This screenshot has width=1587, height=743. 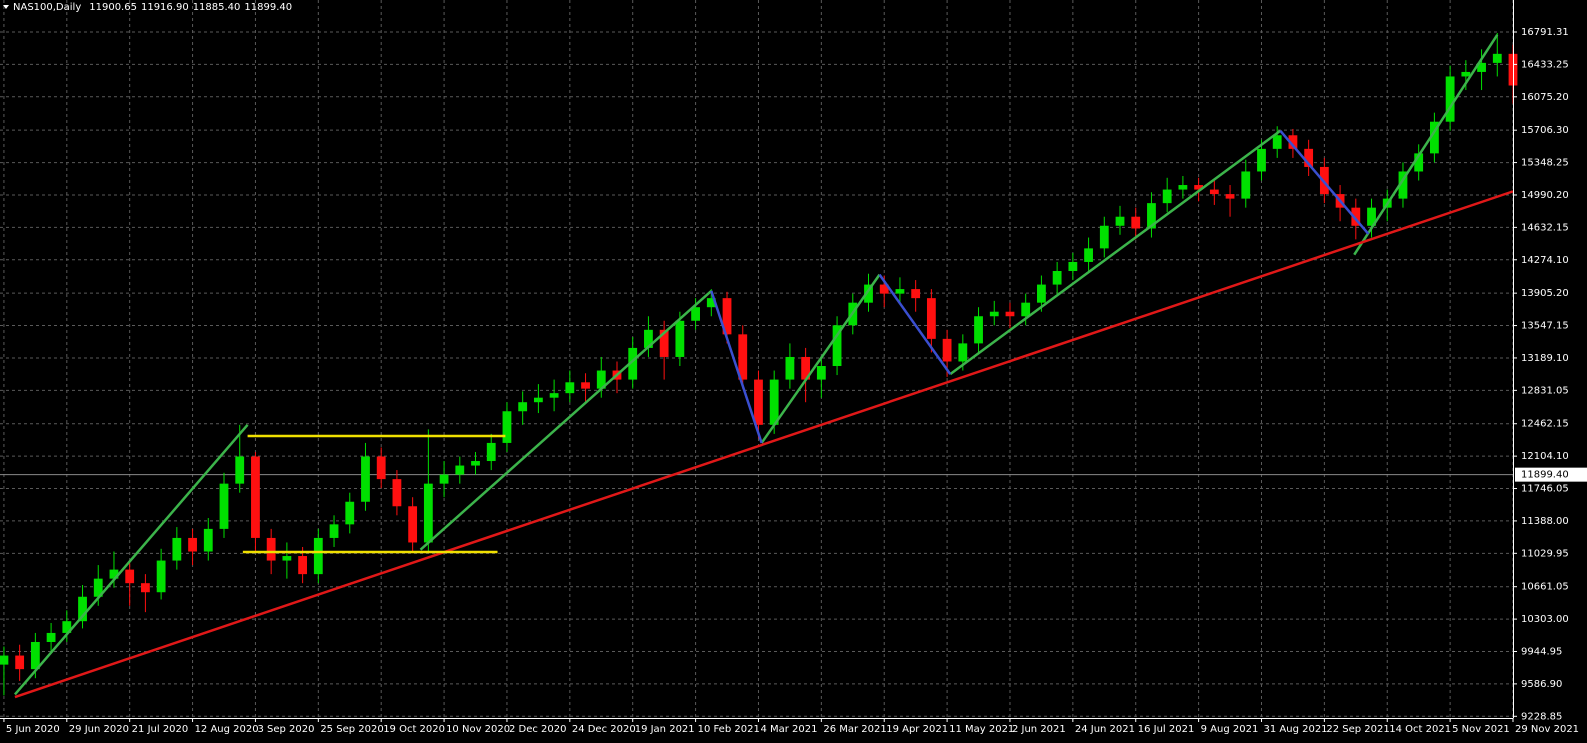 I want to click on header-arrow, so click(x=6, y=7).